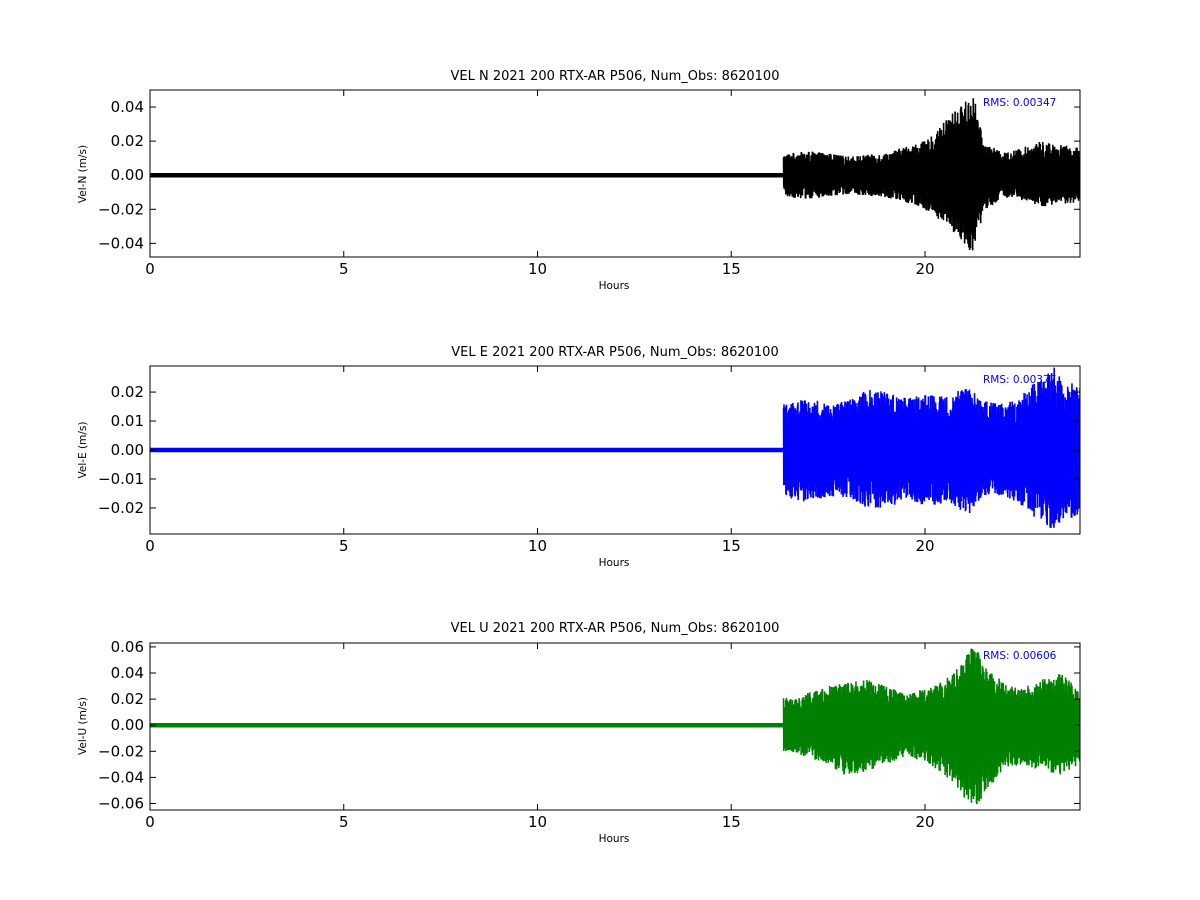 Image resolution: width=1200 pixels, height=900 pixels. I want to click on trace-vel-e, so click(615, 447).